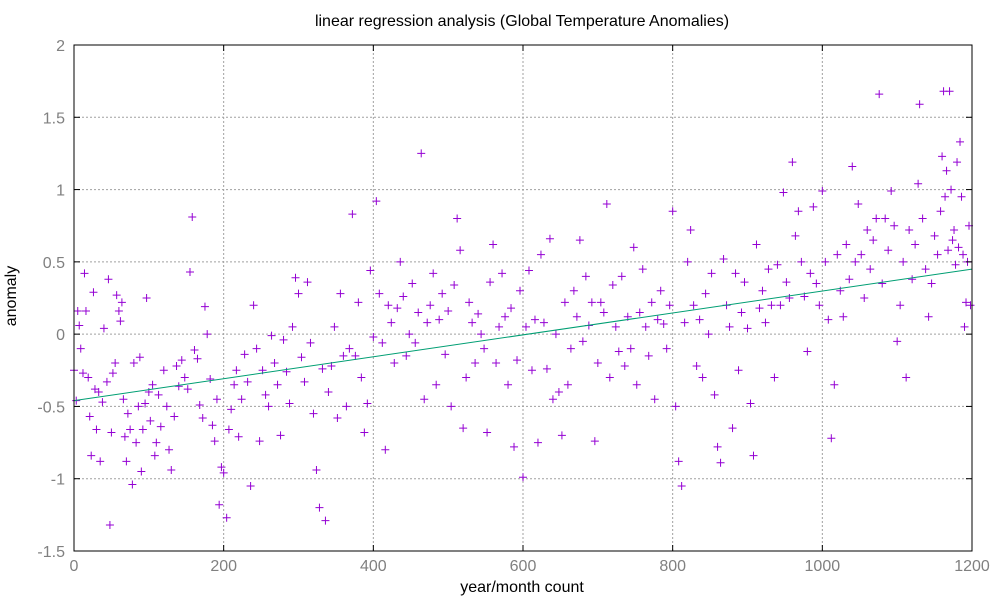  Describe the element at coordinates (60, 46) in the screenshot. I see `y-tick-label: 2` at that location.